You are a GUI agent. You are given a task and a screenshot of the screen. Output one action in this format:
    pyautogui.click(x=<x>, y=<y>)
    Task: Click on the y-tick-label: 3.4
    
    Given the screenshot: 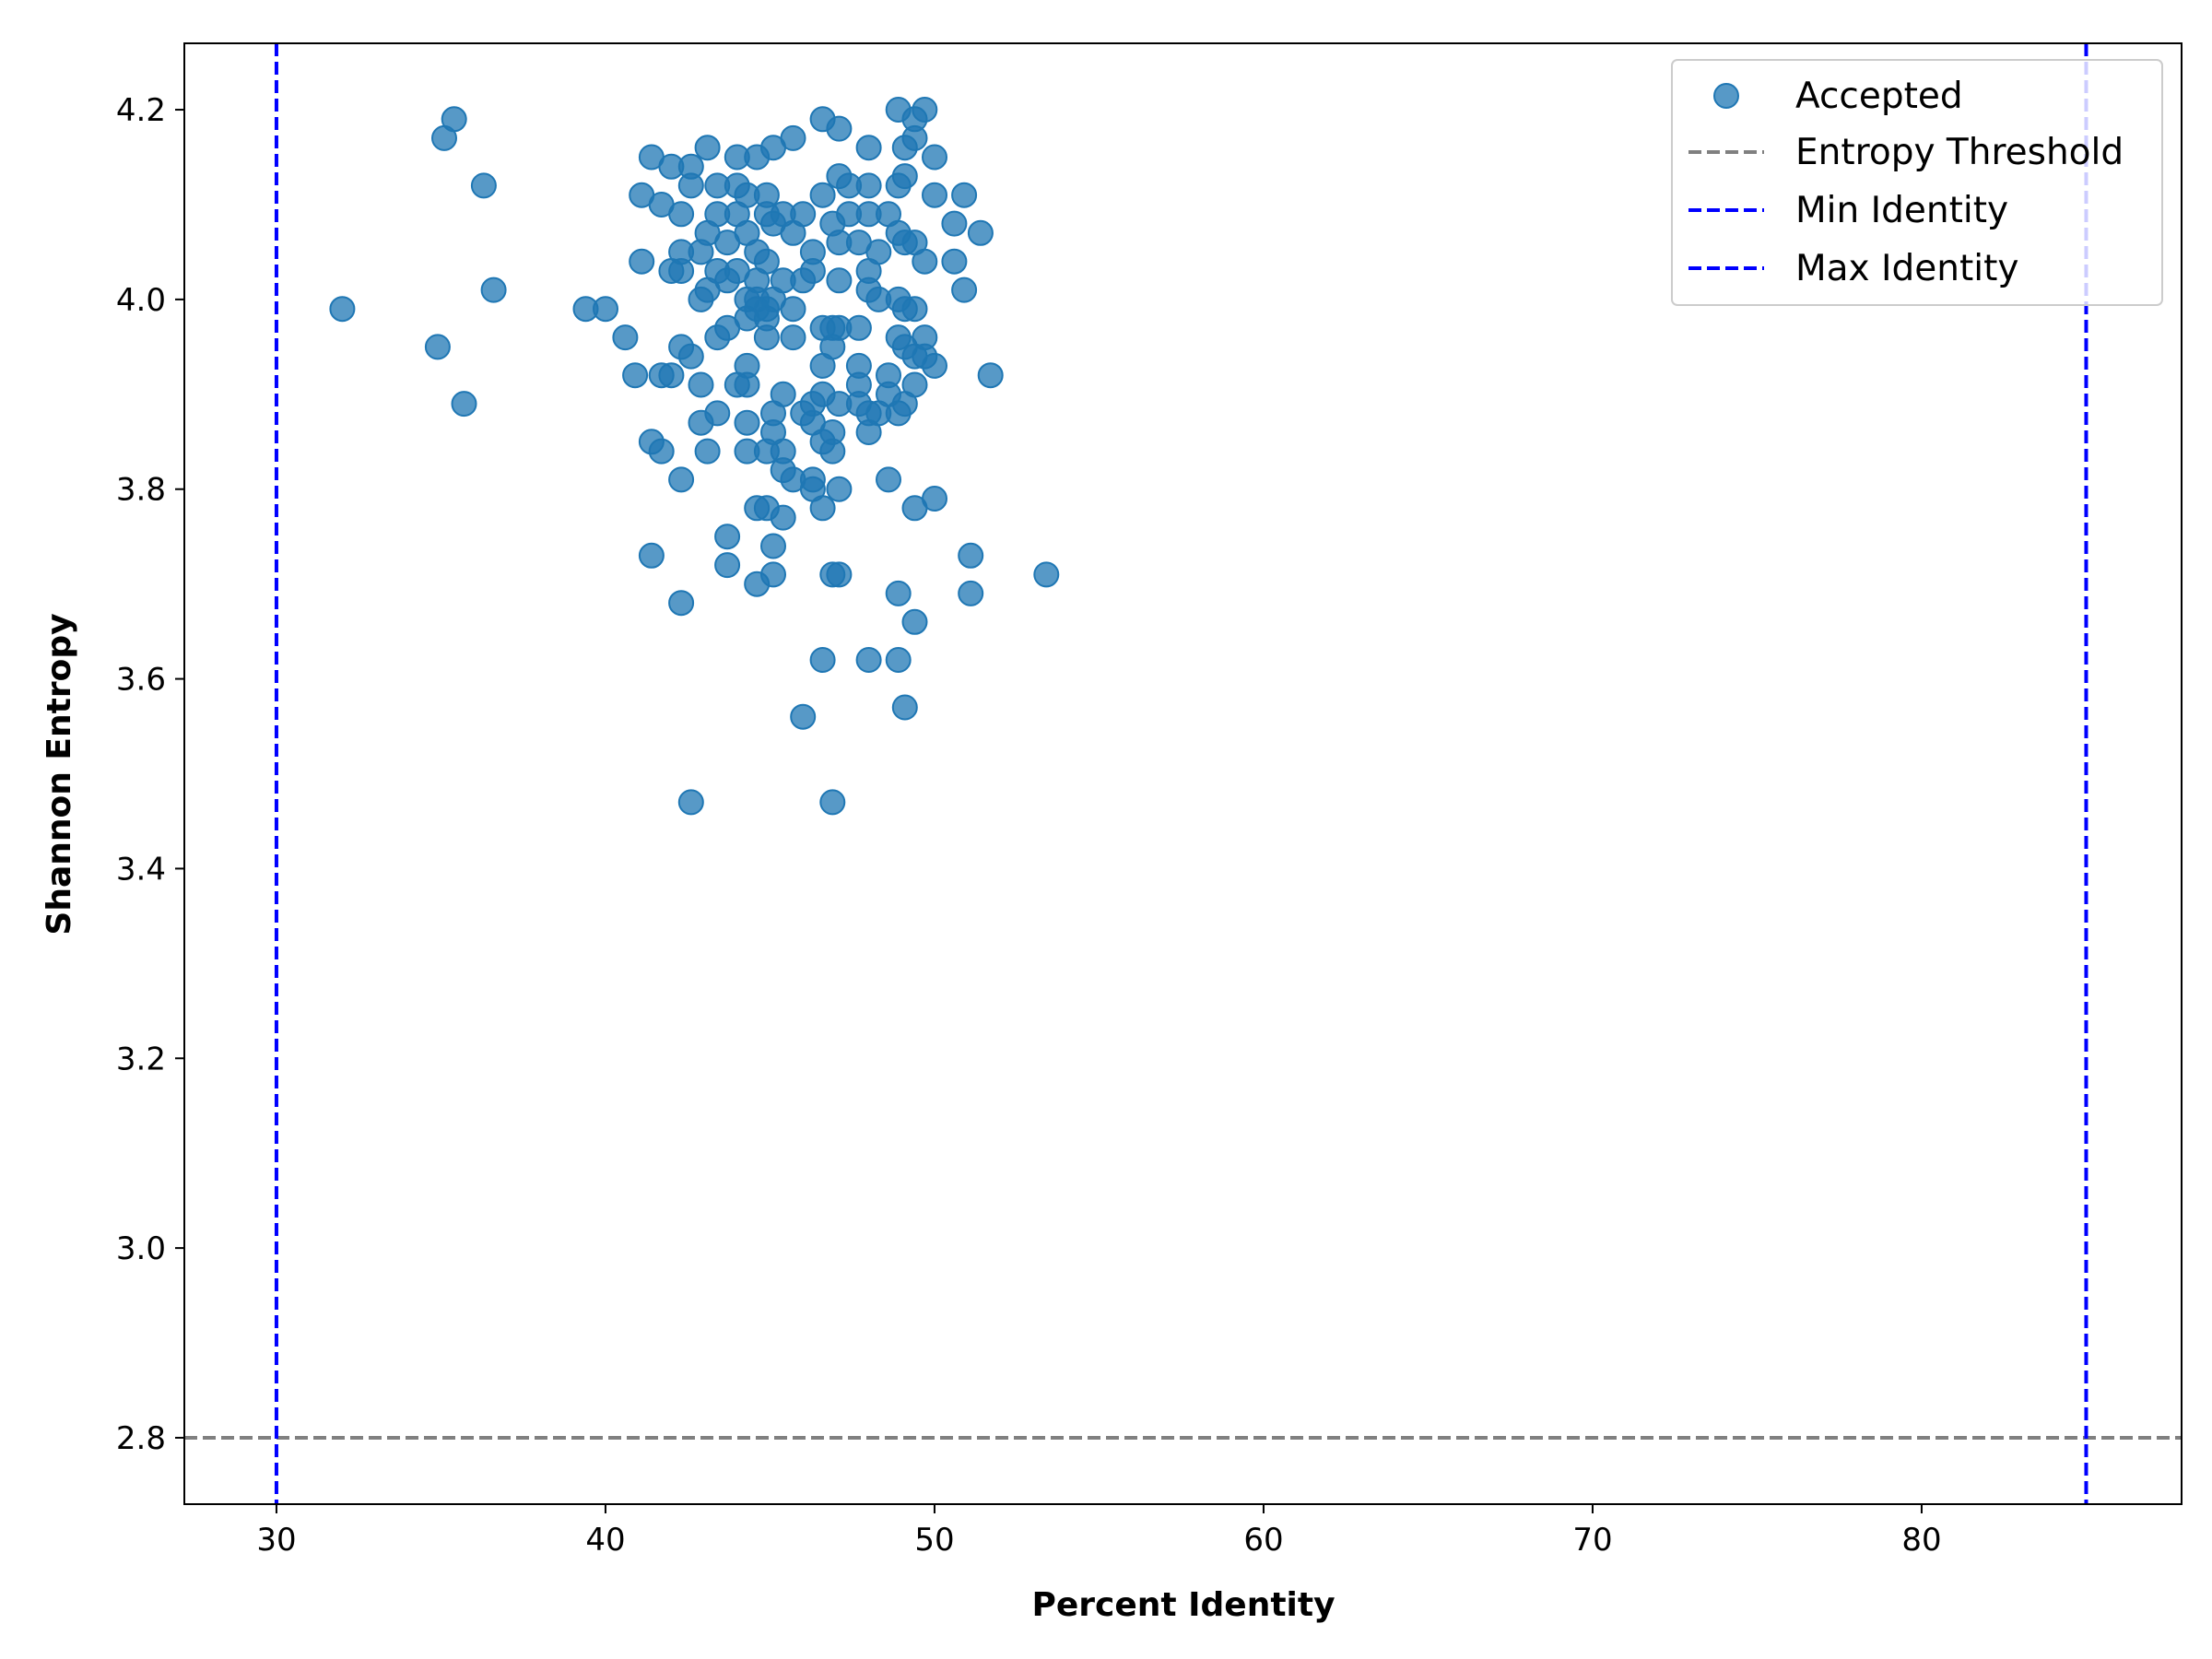 What is the action you would take?
    pyautogui.click(x=141, y=869)
    